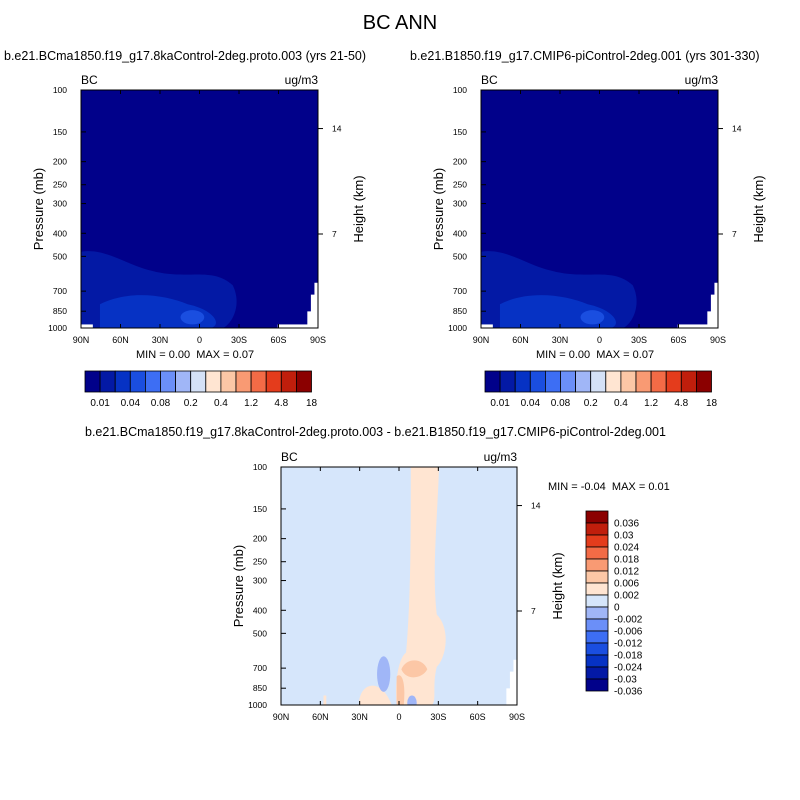 This screenshot has width=800, height=800. I want to click on panel2-x-tick-label: 60S, so click(678, 340).